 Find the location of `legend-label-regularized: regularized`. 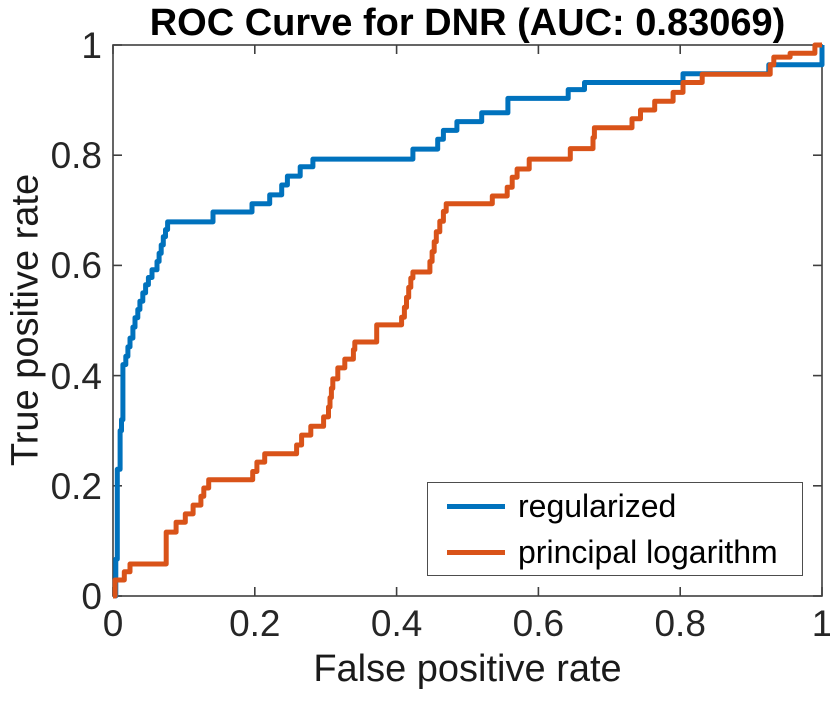

legend-label-regularized: regularized is located at coordinates (597, 505).